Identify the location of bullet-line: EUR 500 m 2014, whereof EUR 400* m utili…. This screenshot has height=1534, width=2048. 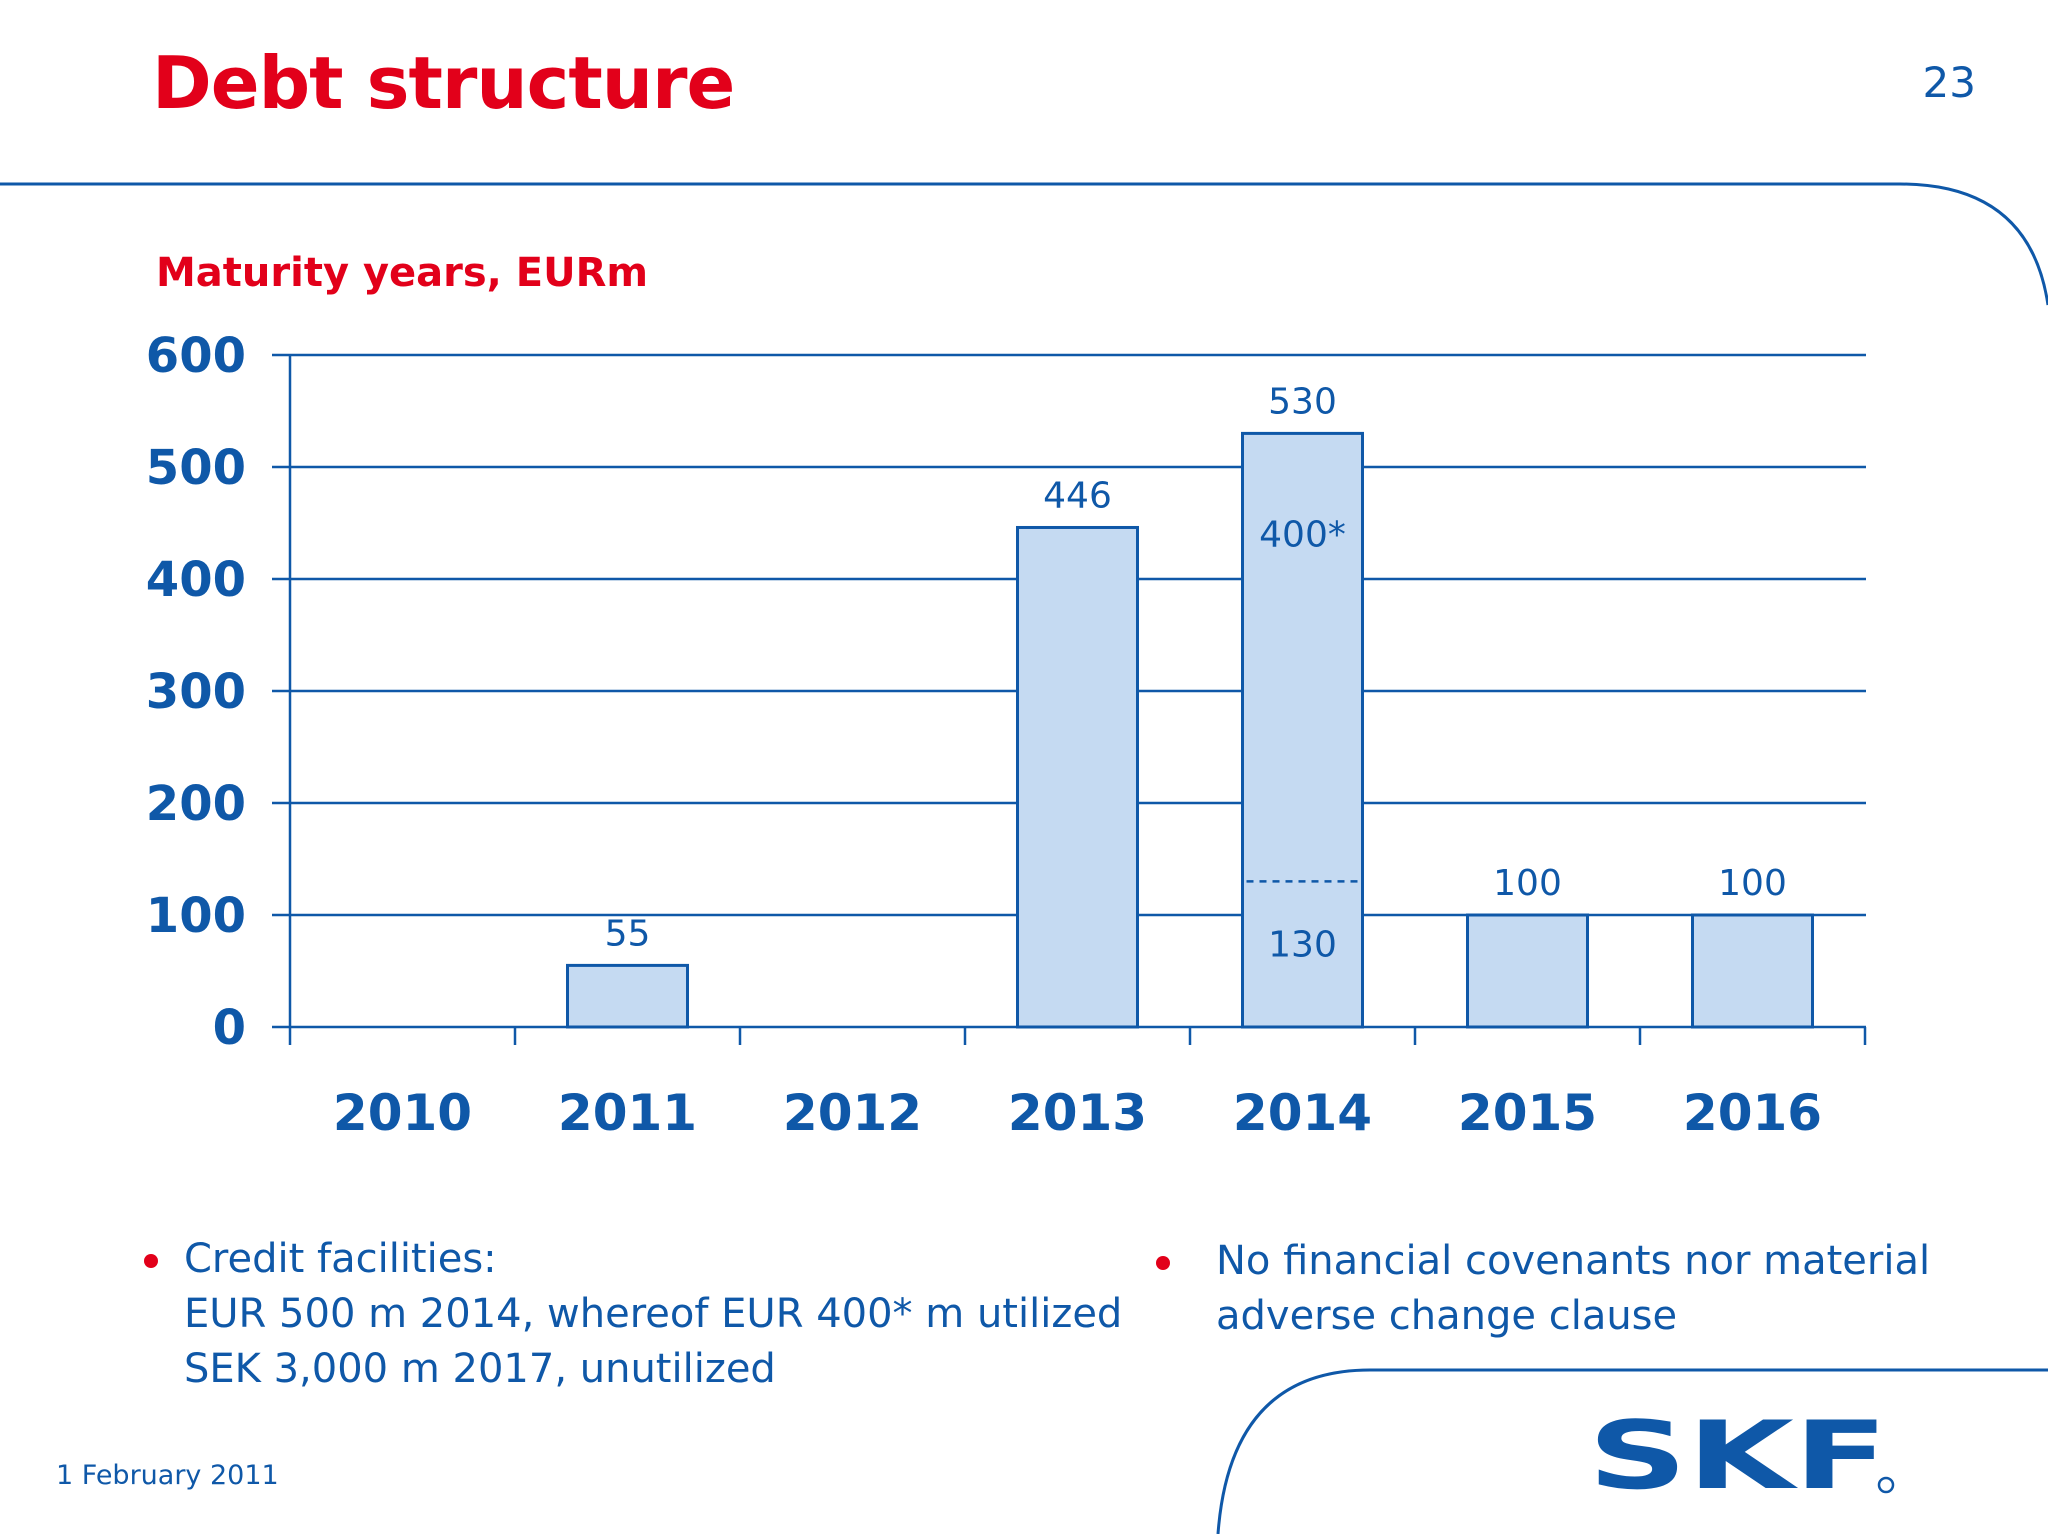
(653, 1314).